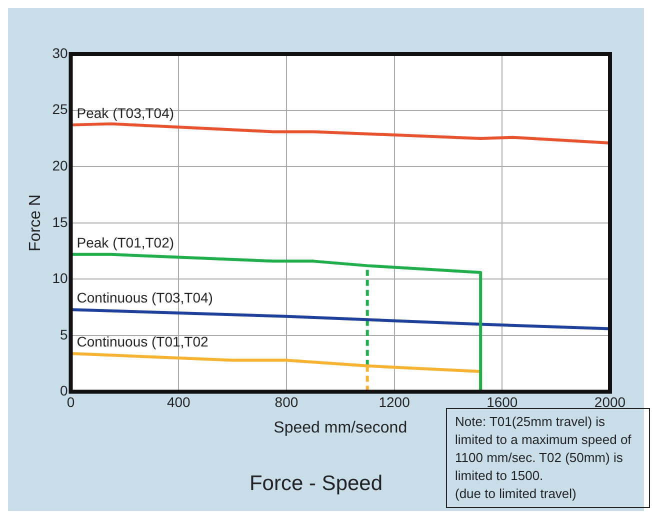  I want to click on x-tick-label: 800, so click(286, 402).